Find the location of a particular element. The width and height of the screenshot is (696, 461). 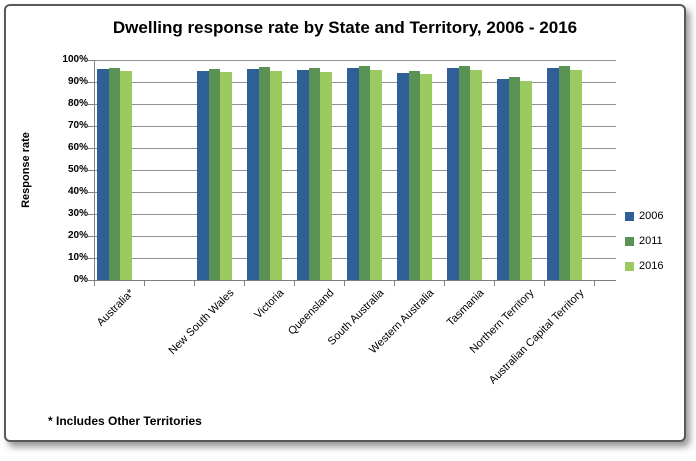

legend: 2006 2011 2016 is located at coordinates (644, 247).